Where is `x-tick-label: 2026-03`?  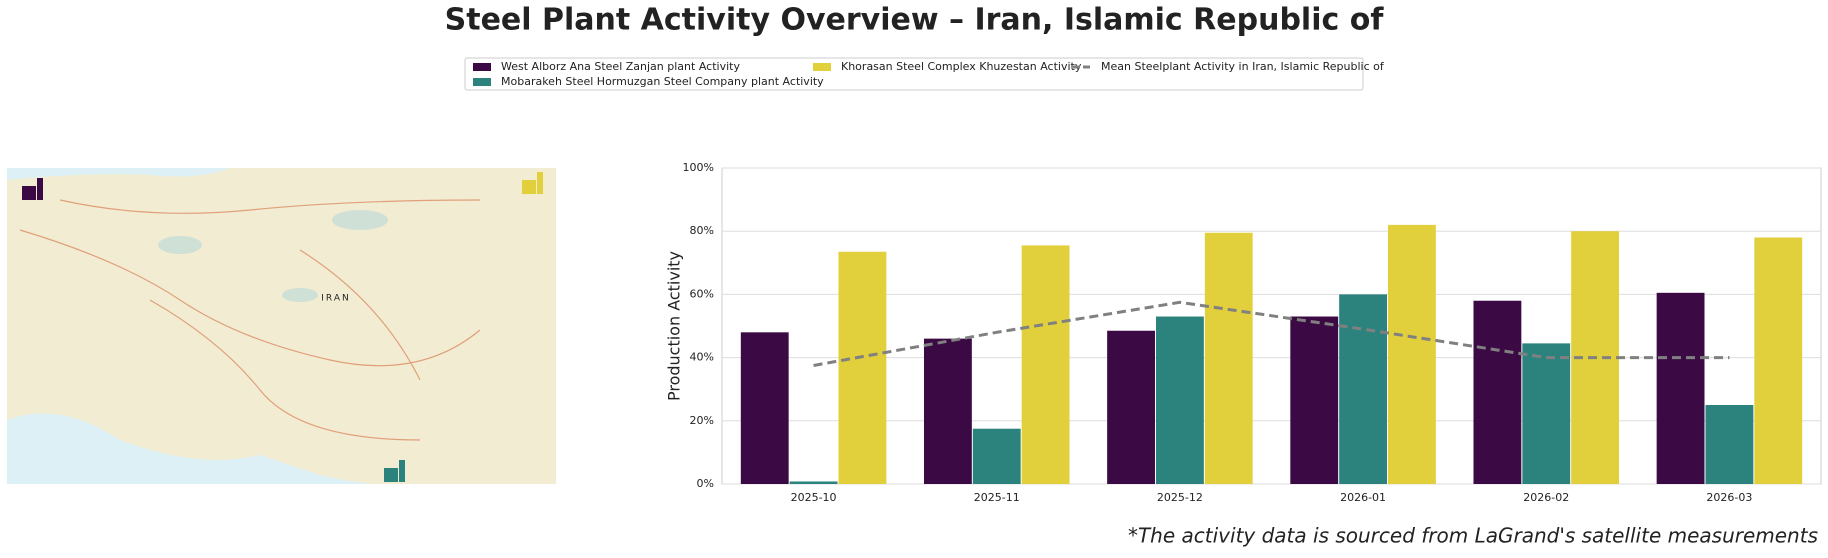
x-tick-label: 2026-03 is located at coordinates (1729, 497).